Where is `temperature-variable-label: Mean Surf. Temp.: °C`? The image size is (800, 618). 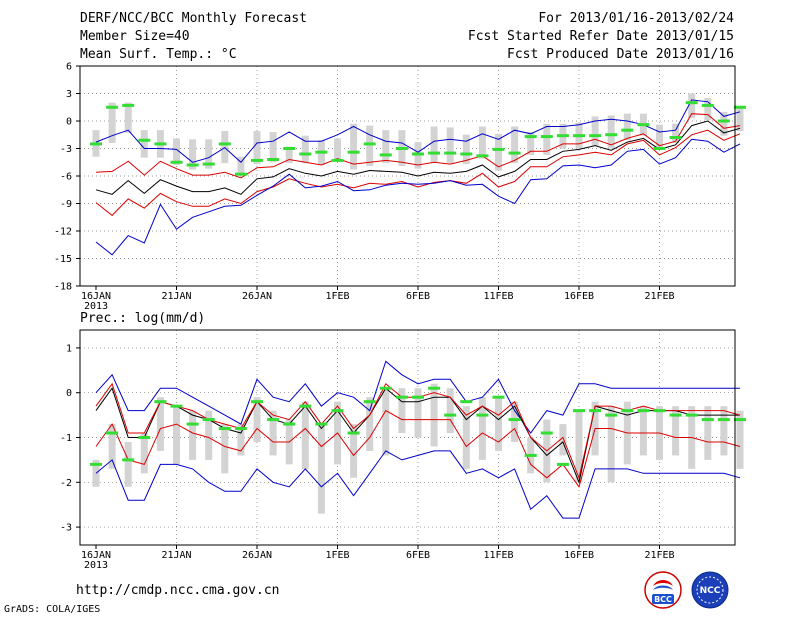 temperature-variable-label: Mean Surf. Temp.: °C is located at coordinates (158, 54).